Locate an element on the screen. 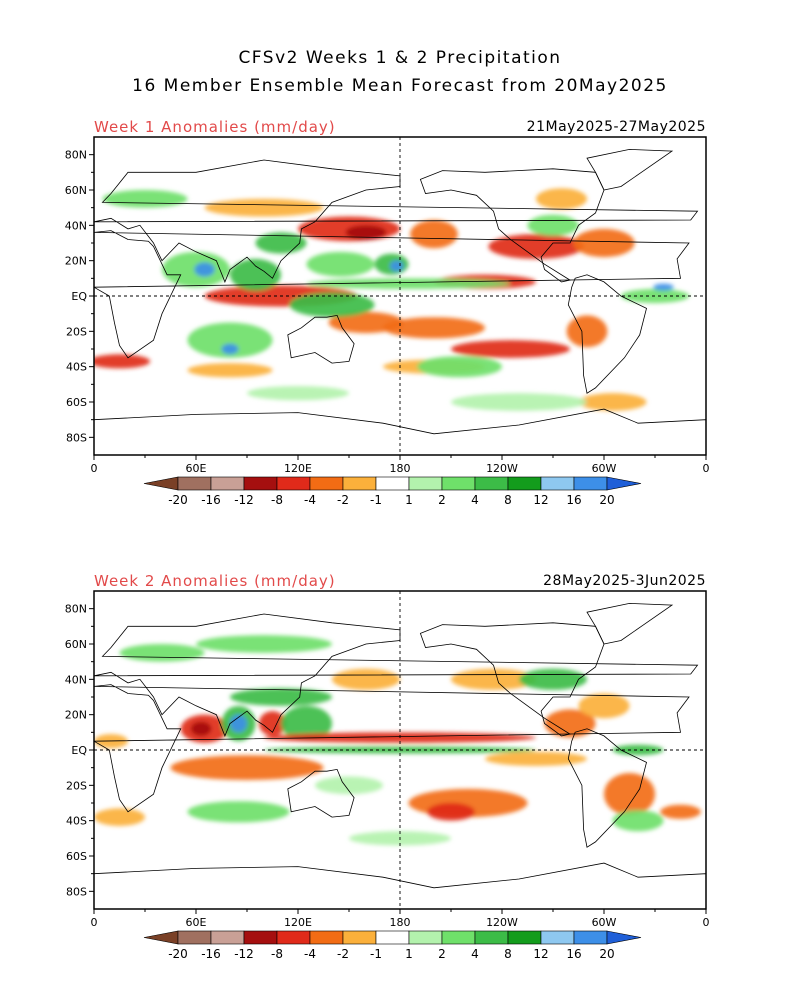 The width and height of the screenshot is (800, 1000). lat-tick-label: 80S is located at coordinates (76, 437).